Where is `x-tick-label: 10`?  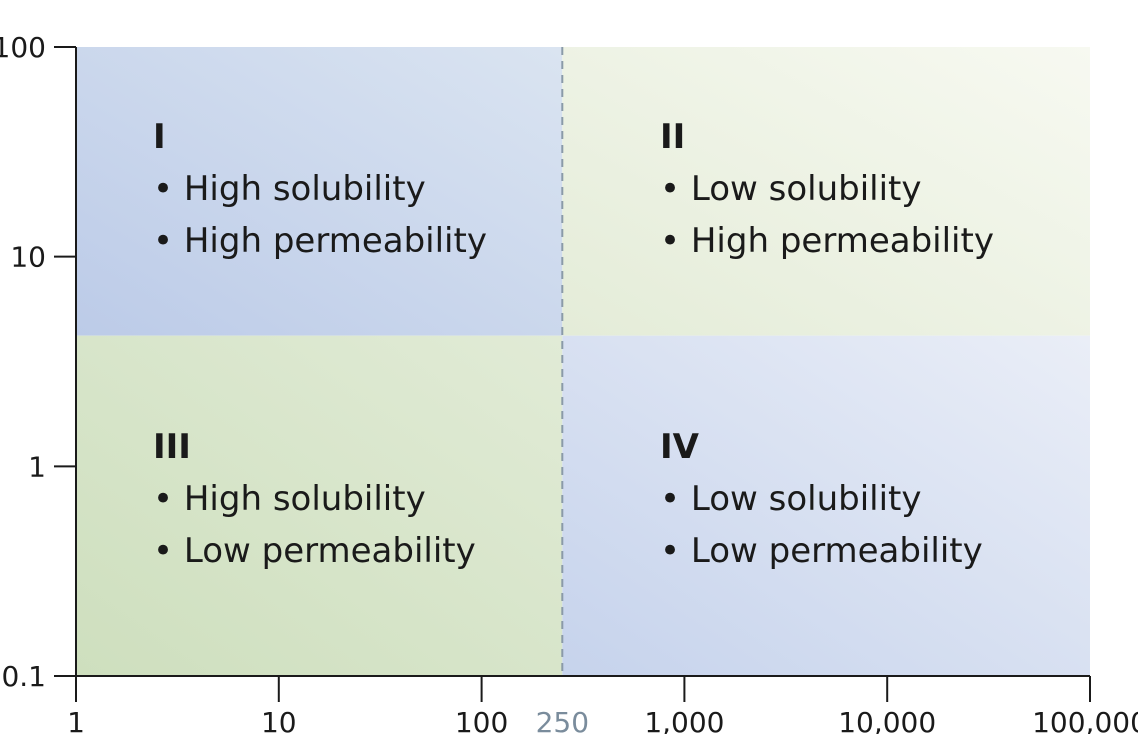 x-tick-label: 10 is located at coordinates (279, 720).